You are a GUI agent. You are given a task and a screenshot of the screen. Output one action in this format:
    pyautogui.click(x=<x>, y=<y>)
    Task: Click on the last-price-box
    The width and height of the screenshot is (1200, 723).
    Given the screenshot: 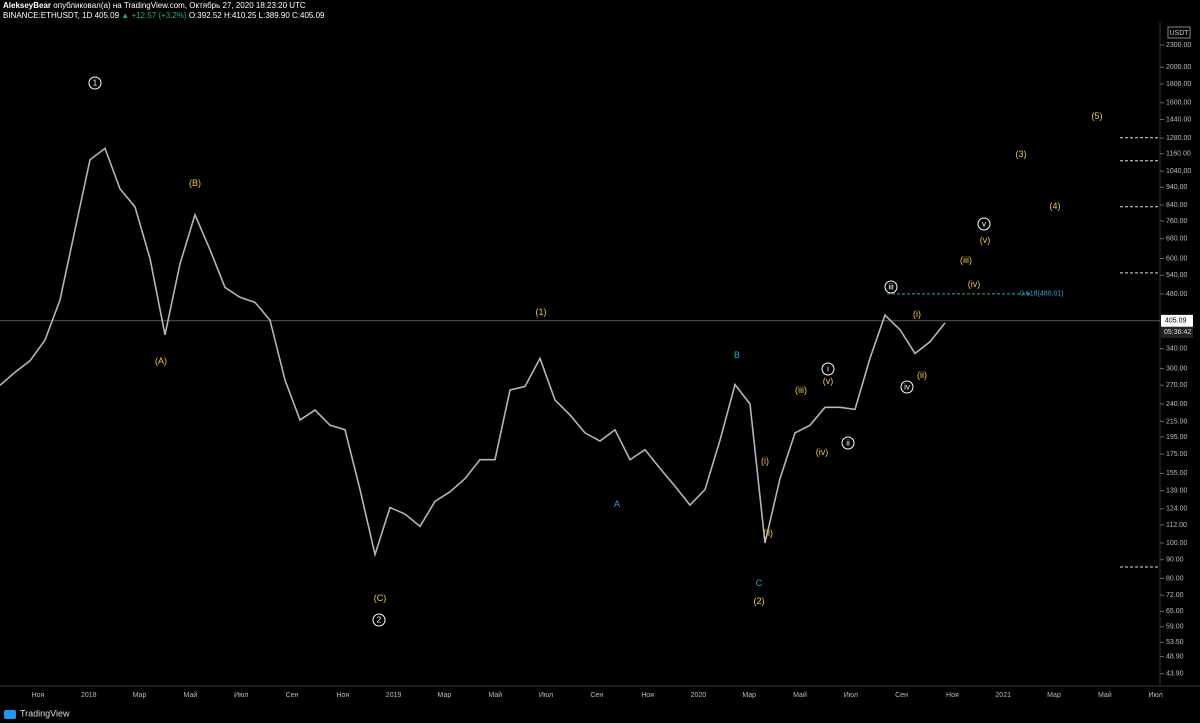 What is the action you would take?
    pyautogui.click(x=1177, y=320)
    